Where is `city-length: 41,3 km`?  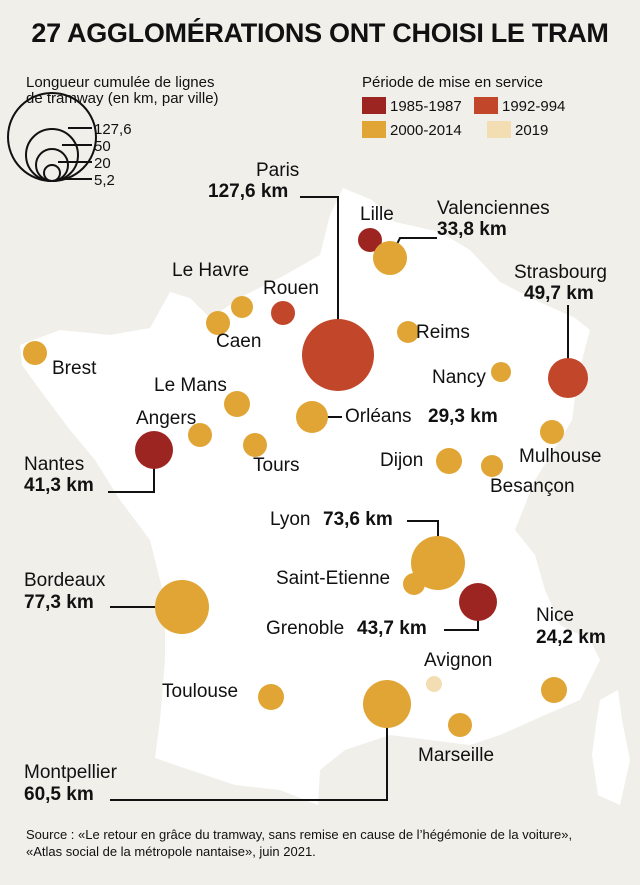 city-length: 41,3 km is located at coordinates (59, 485).